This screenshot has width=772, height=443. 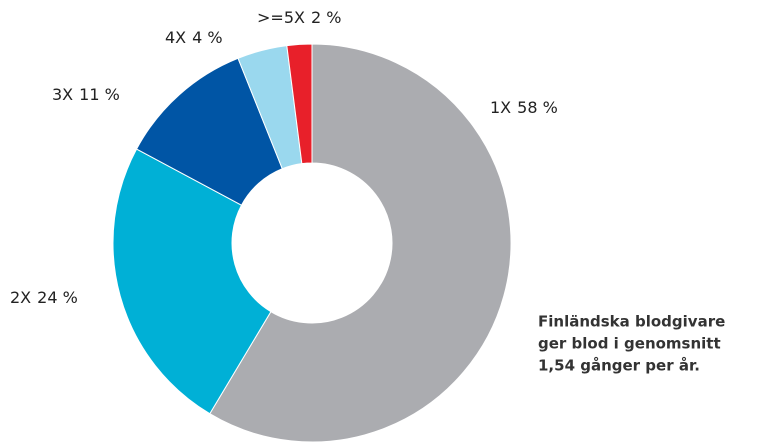 What do you see at coordinates (629, 344) in the screenshot?
I see `annotation: ger blod i genomsnitt` at bounding box center [629, 344].